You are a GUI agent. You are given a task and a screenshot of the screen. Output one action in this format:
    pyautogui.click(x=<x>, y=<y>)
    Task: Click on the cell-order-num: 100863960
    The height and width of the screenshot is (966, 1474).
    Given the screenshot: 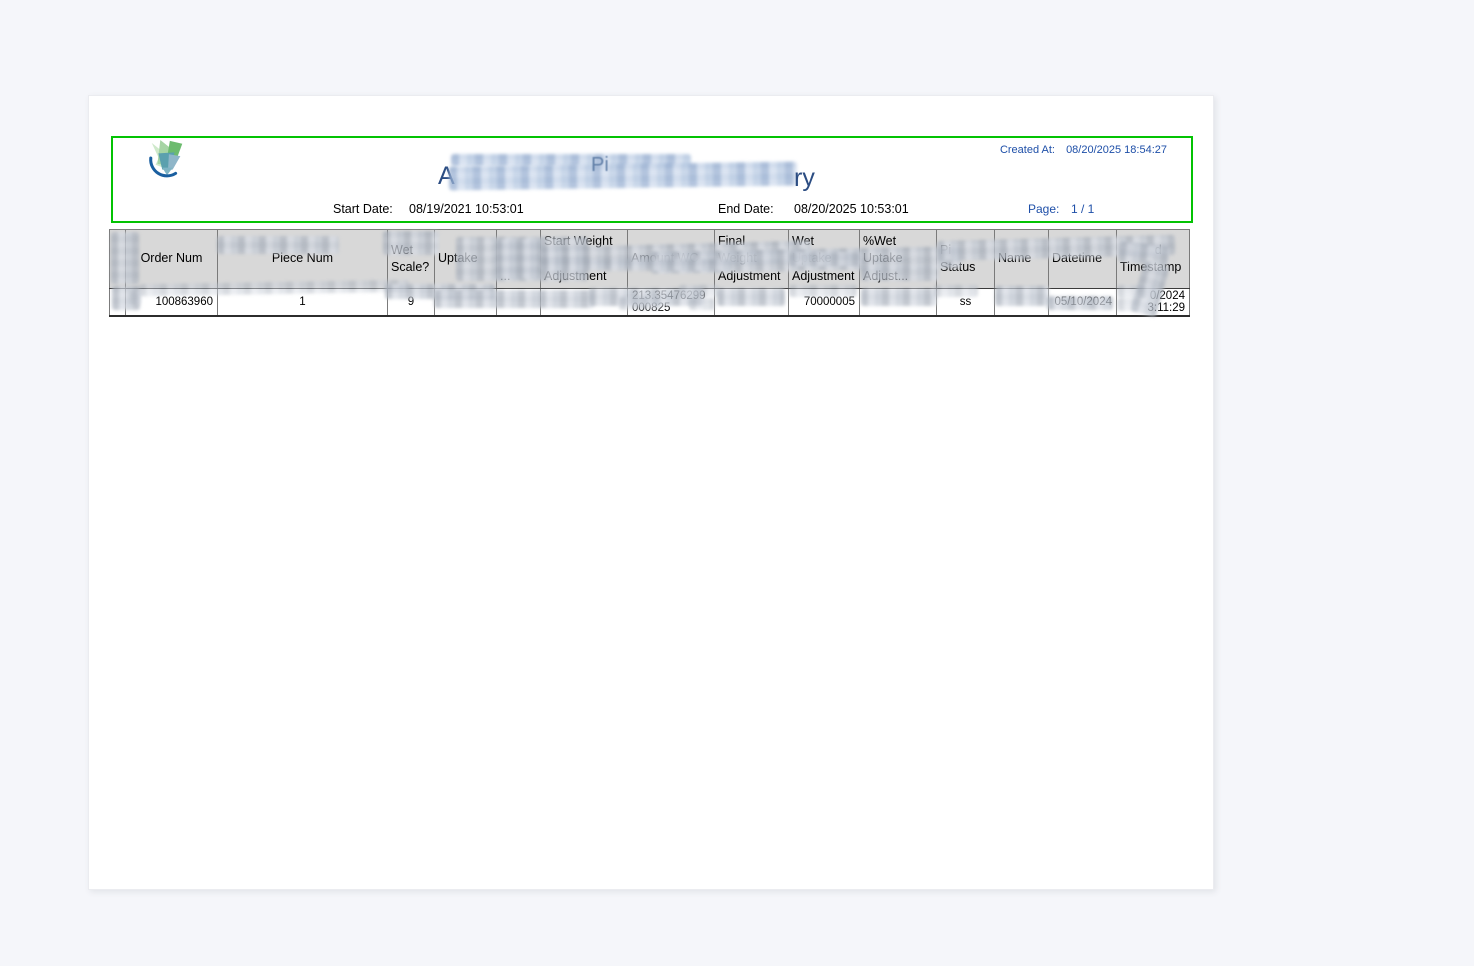 What is the action you would take?
    pyautogui.click(x=171, y=302)
    